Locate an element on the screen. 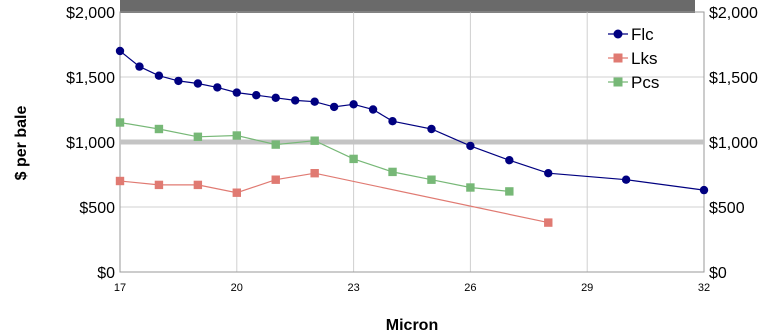  right-axis-ticks: $0 $500 $1,000 $1,500 $2,000 is located at coordinates (733, 143).